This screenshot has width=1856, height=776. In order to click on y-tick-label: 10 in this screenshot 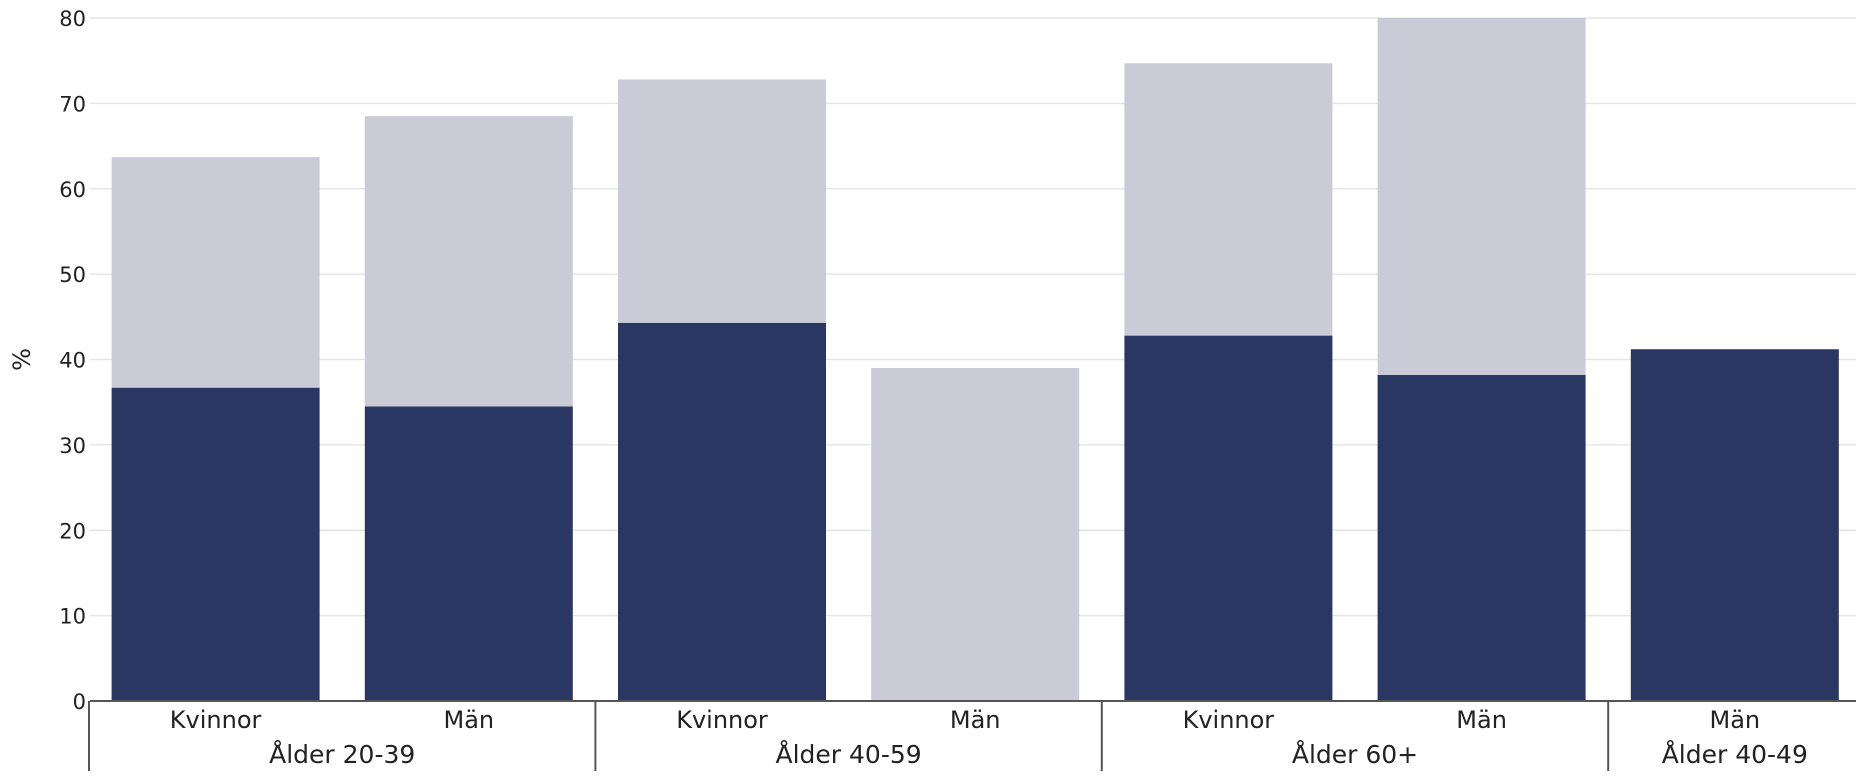, I will do `click(72, 617)`.